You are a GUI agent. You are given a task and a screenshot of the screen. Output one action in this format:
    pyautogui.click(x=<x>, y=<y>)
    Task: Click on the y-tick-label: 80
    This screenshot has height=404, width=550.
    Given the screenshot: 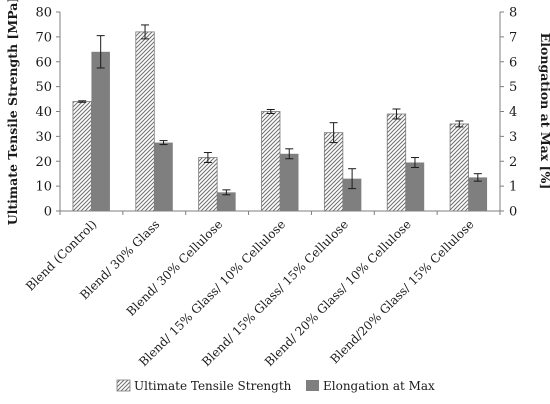 What is the action you would take?
    pyautogui.click(x=43, y=13)
    